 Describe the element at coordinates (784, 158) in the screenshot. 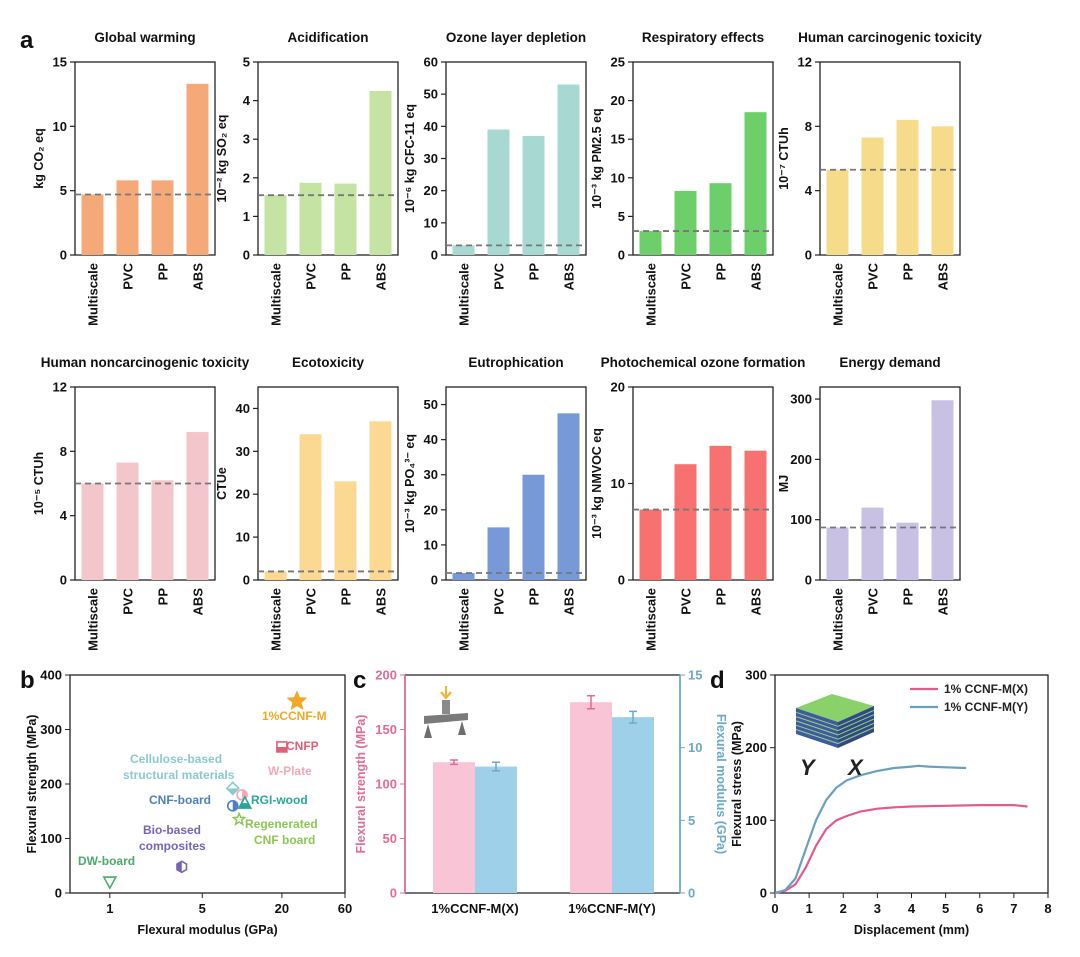

I see `y-axis-label: 10⁻⁷ CTUh` at that location.